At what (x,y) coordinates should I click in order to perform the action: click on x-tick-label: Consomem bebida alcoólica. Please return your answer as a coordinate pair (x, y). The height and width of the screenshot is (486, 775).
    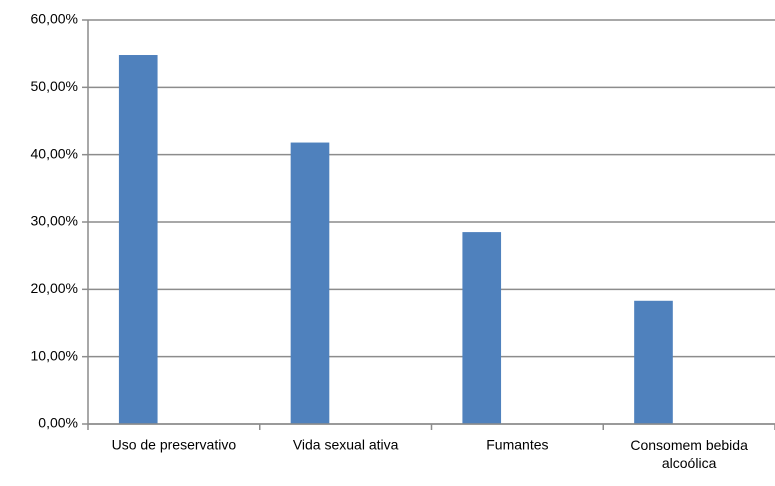
    Looking at the image, I should click on (689, 454).